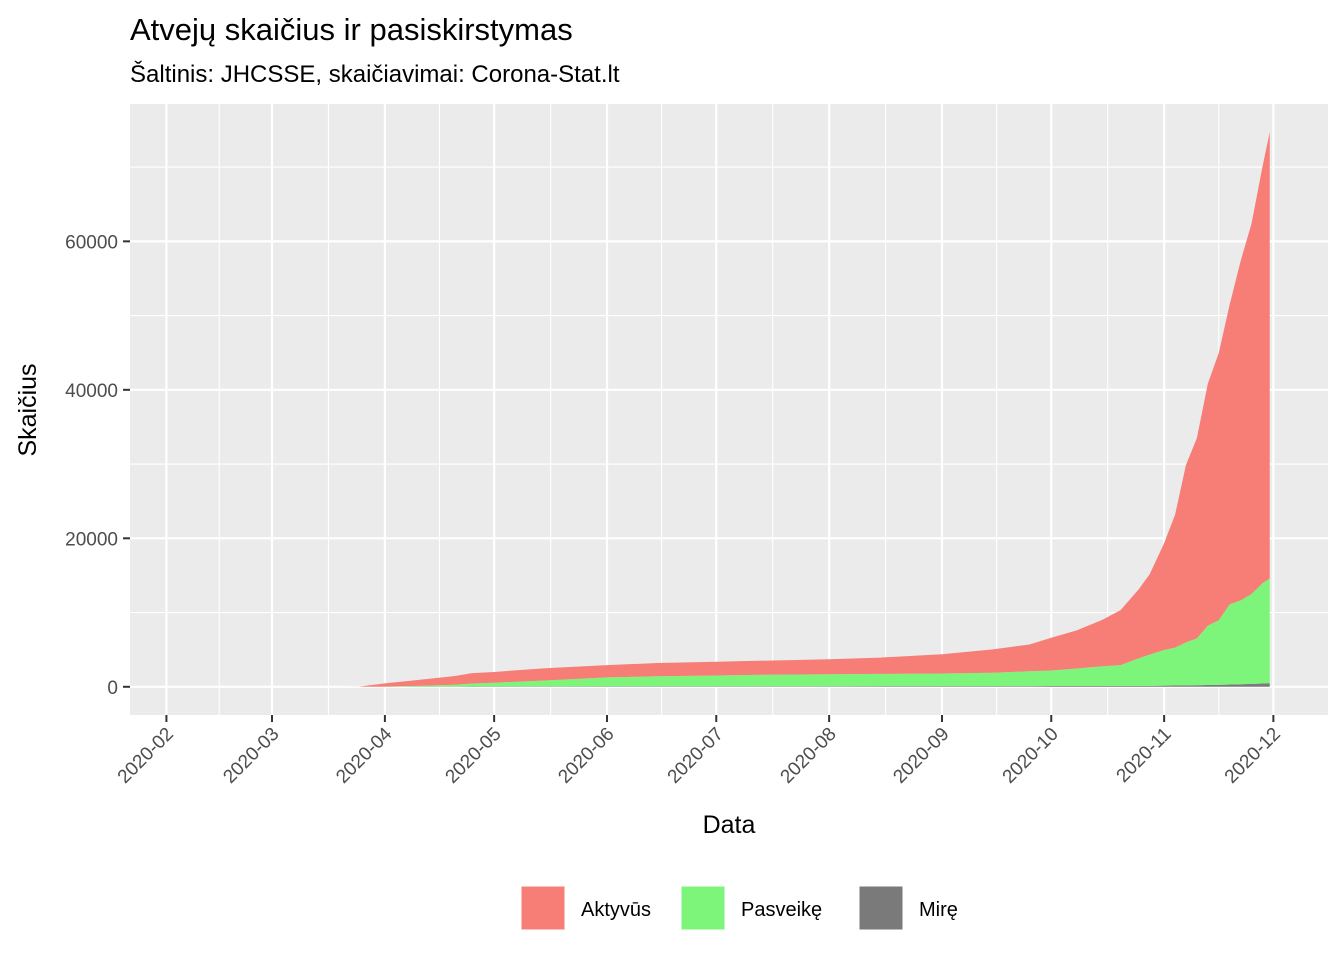 The width and height of the screenshot is (1344, 960). I want to click on y-tick-label: 40000, so click(91, 391).